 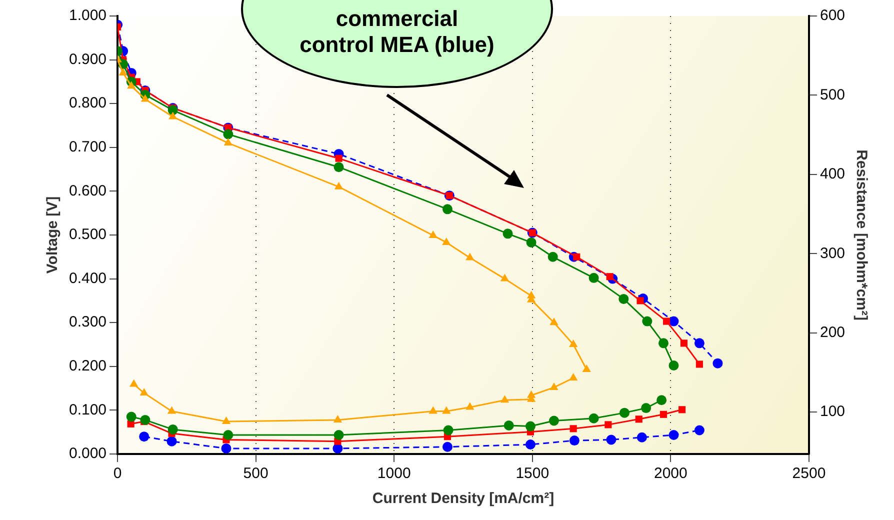 What do you see at coordinates (833, 332) in the screenshot?
I see `y2-tick-label: 200` at bounding box center [833, 332].